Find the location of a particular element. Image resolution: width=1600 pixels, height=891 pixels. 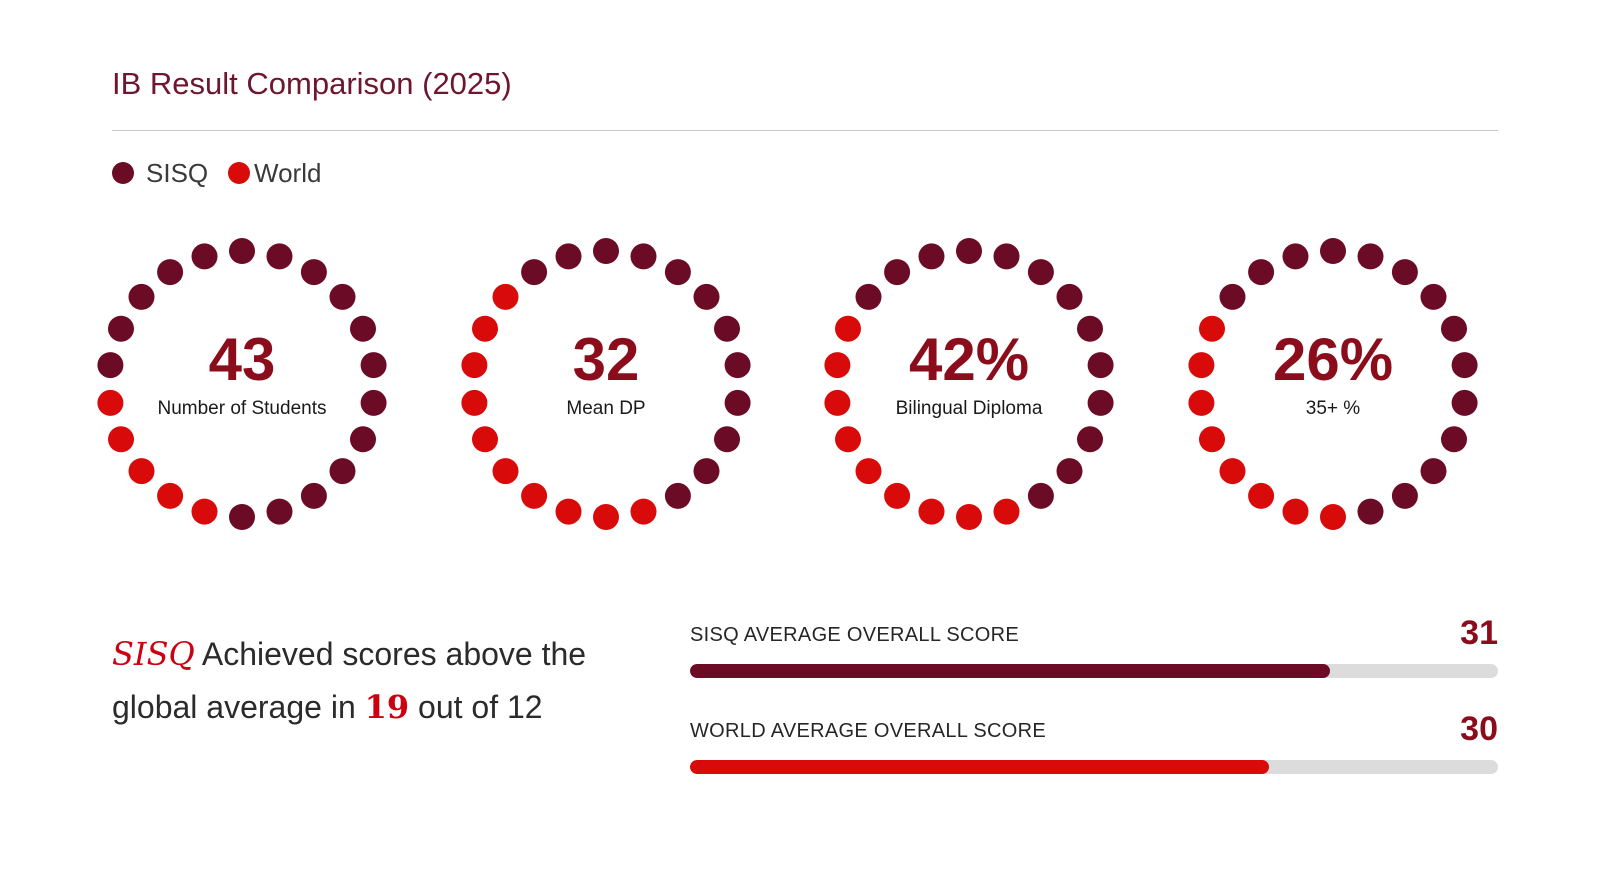

bar-fill-world is located at coordinates (979, 767).